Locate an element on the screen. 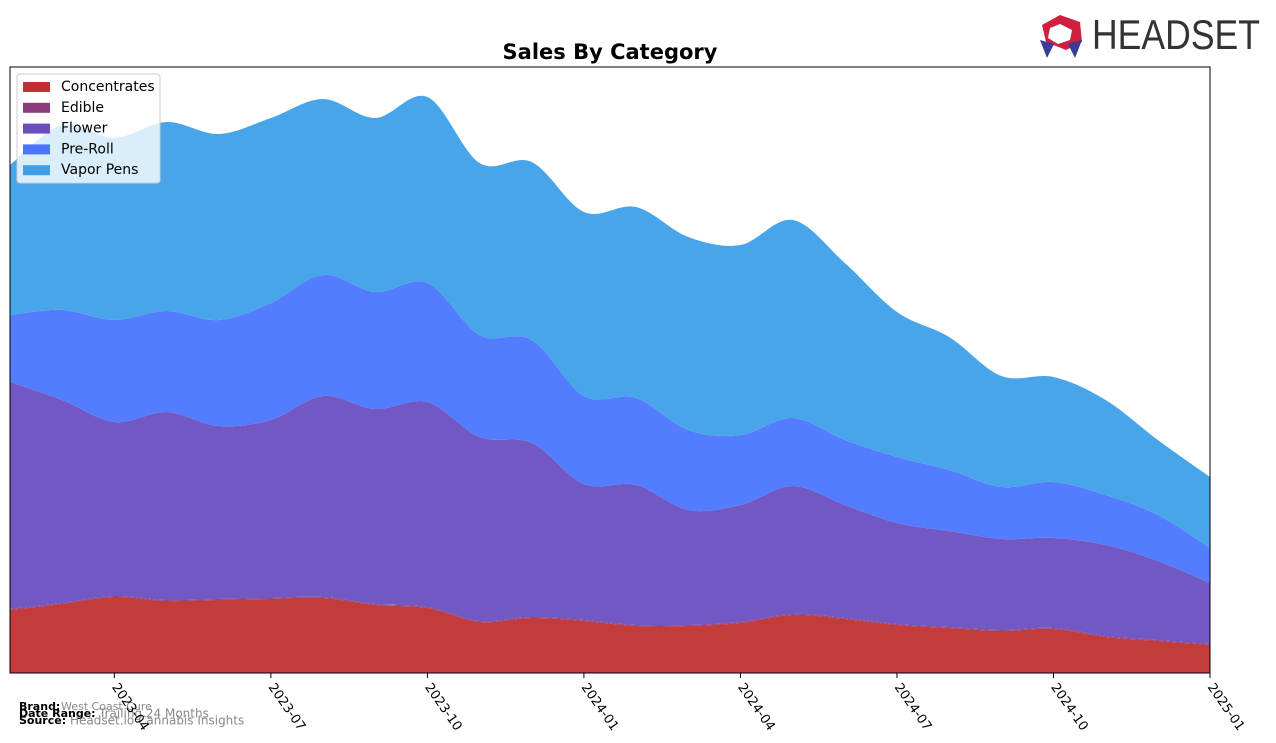 This screenshot has width=1276, height=743. x-tick-label: 2024-01 is located at coordinates (599, 707).